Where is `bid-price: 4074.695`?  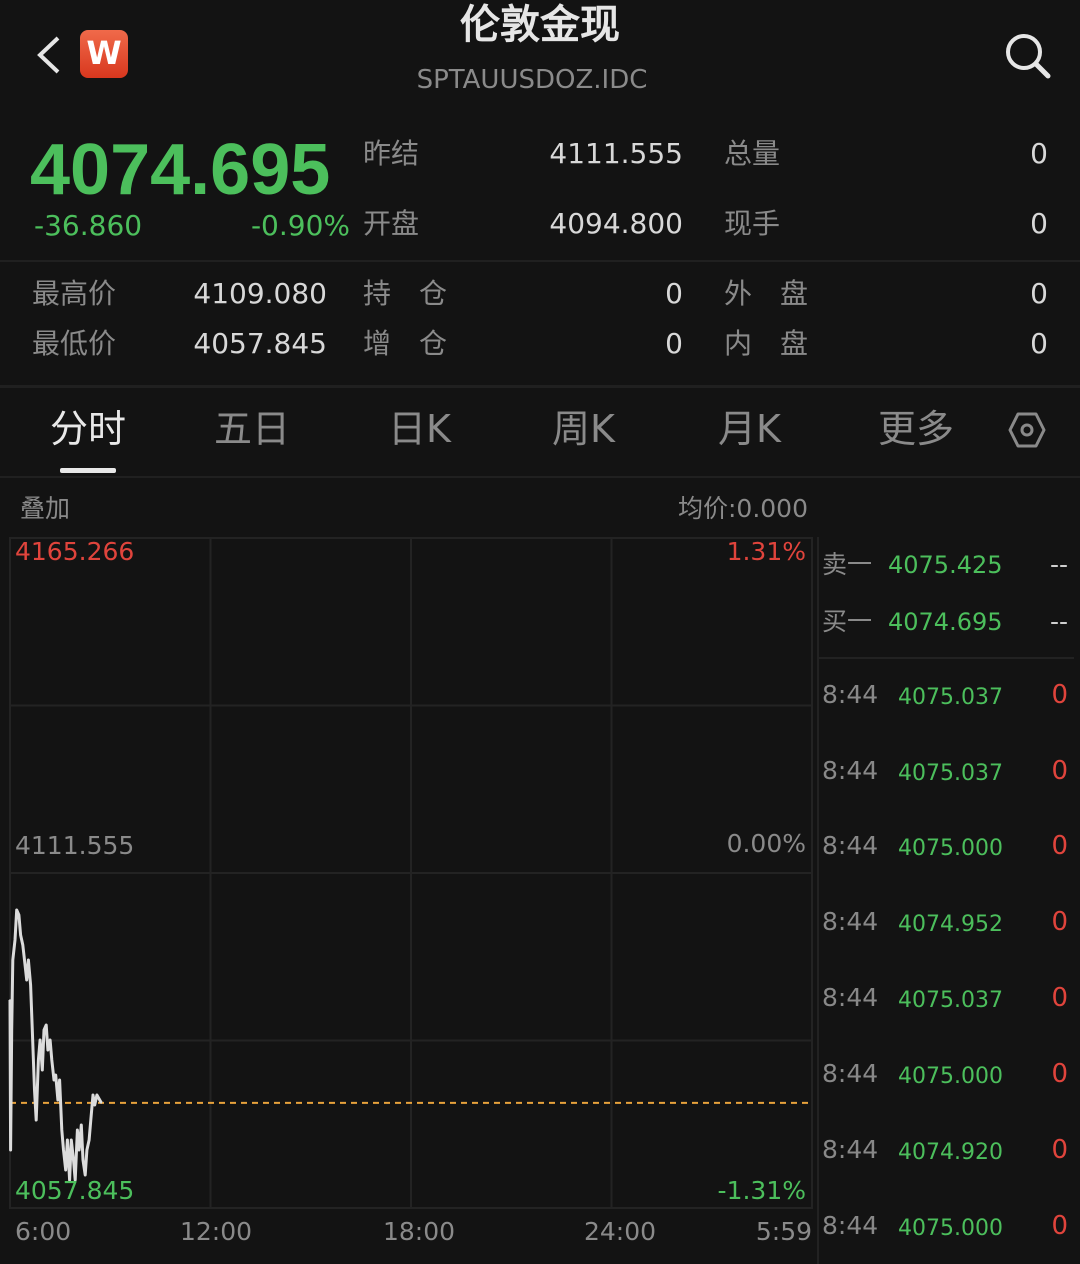
bid-price: 4074.695 is located at coordinates (945, 622).